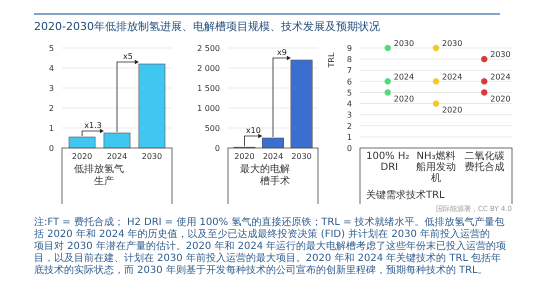 The height and width of the screenshot is (300, 534). Describe the element at coordinates (208, 88) in the screenshot. I see `y-tick-label: 1 500` at that location.